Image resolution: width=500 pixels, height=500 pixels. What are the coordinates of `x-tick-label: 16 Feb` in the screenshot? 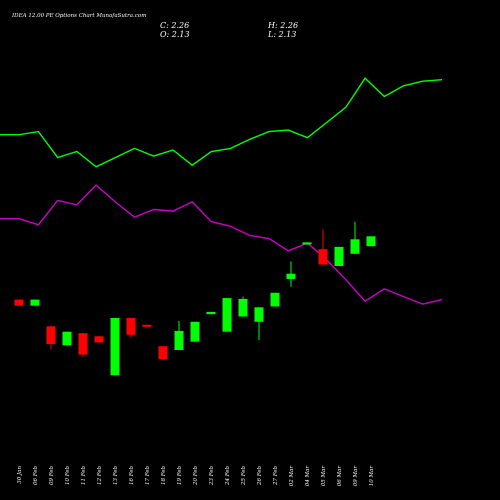 It's located at (132, 476).